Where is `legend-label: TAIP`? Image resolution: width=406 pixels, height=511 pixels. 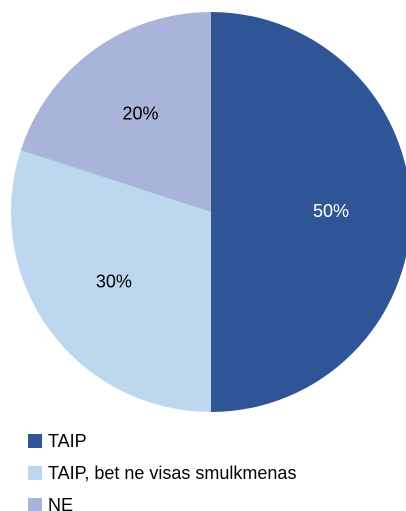 legend-label: TAIP is located at coordinates (67, 441).